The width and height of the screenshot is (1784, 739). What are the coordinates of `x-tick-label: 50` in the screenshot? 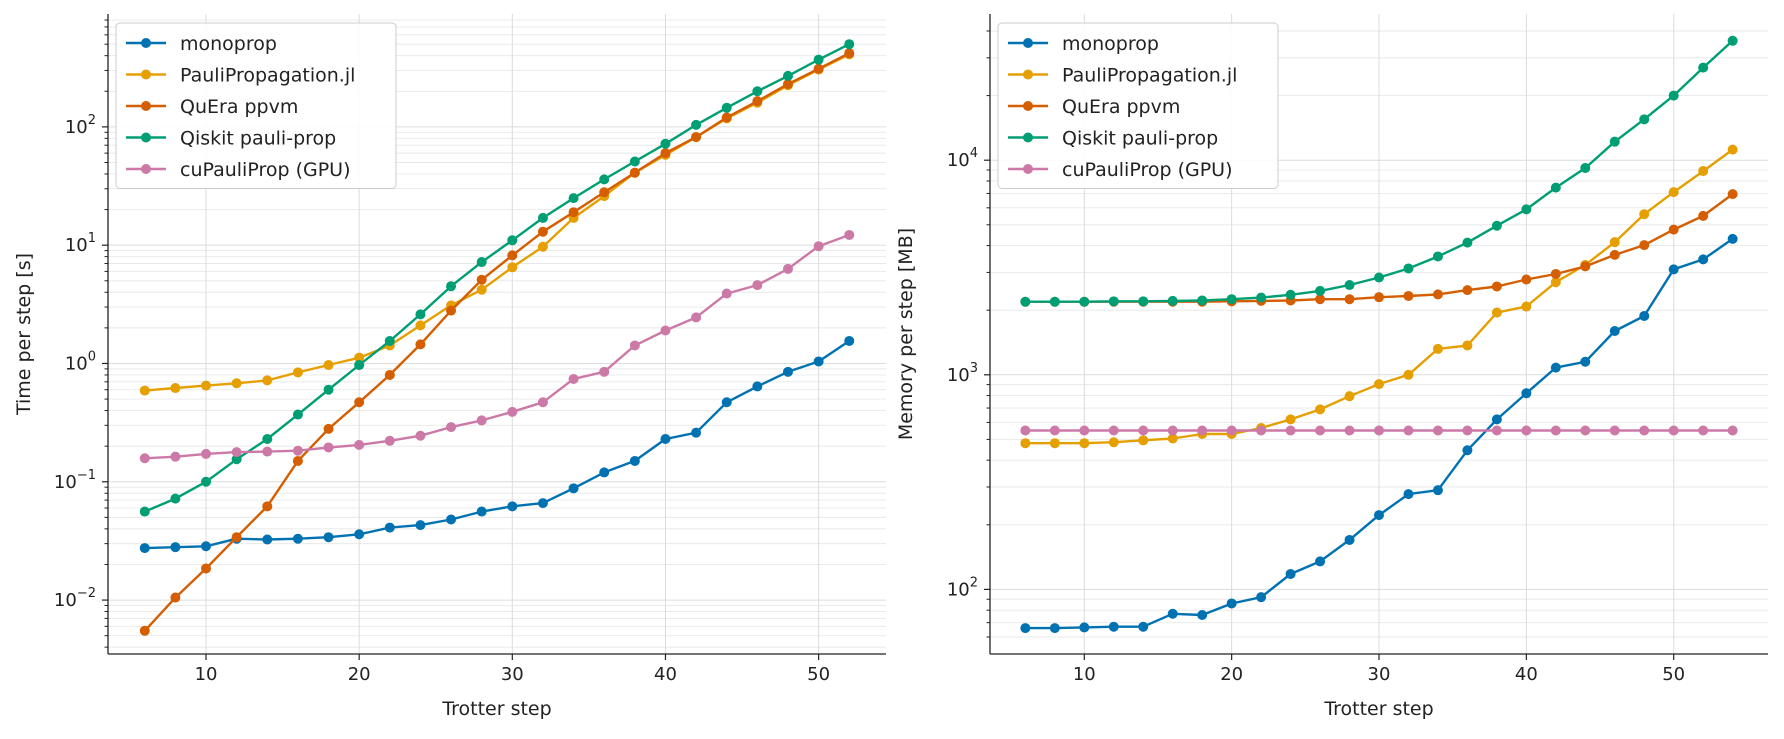 It's located at (818, 674).